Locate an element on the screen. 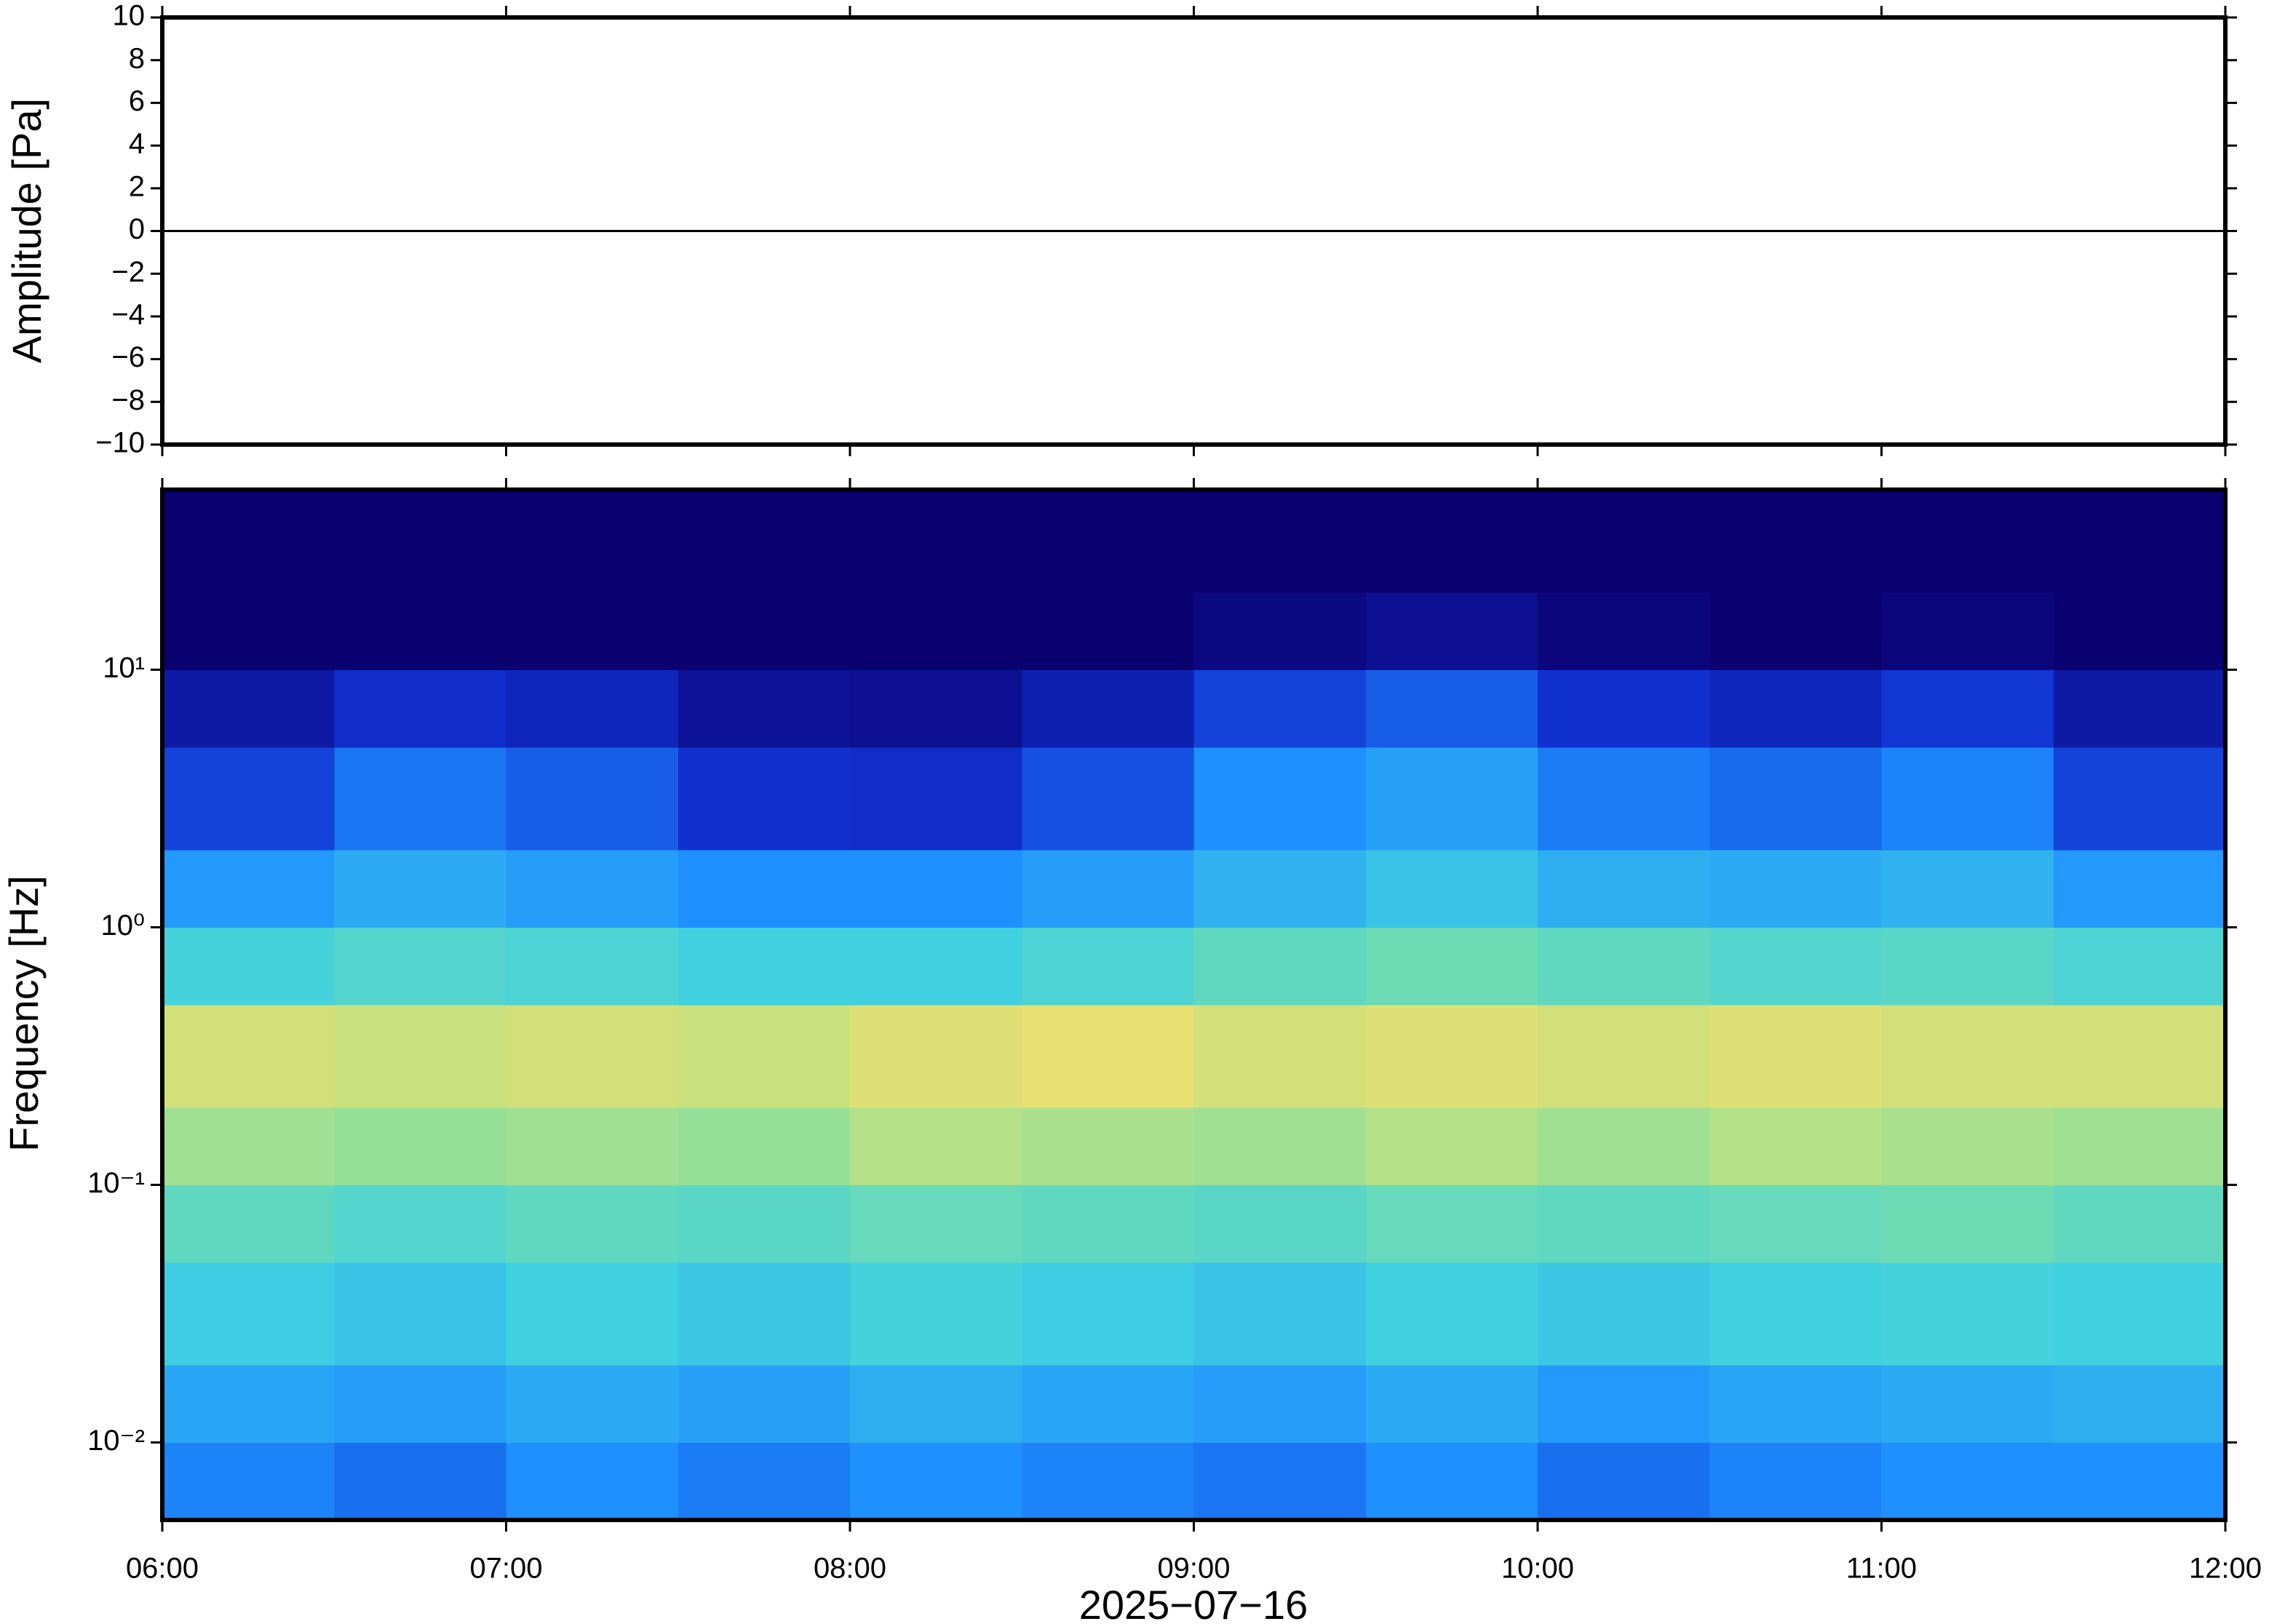 The width and height of the screenshot is (2269, 1624). y-tick-label: −10 is located at coordinates (120, 443).